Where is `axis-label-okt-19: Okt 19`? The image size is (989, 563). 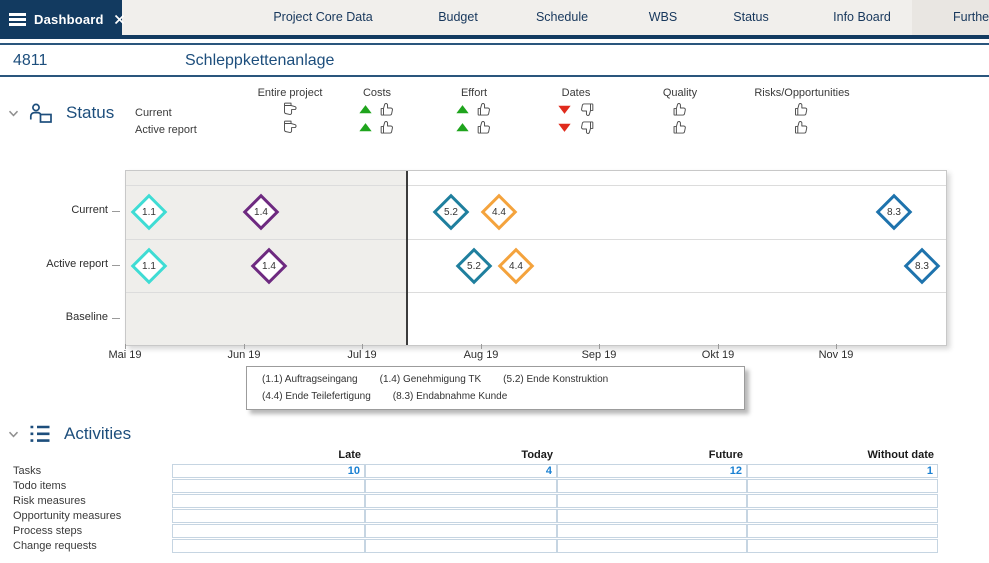
axis-label-okt-19: Okt 19 is located at coordinates (718, 355).